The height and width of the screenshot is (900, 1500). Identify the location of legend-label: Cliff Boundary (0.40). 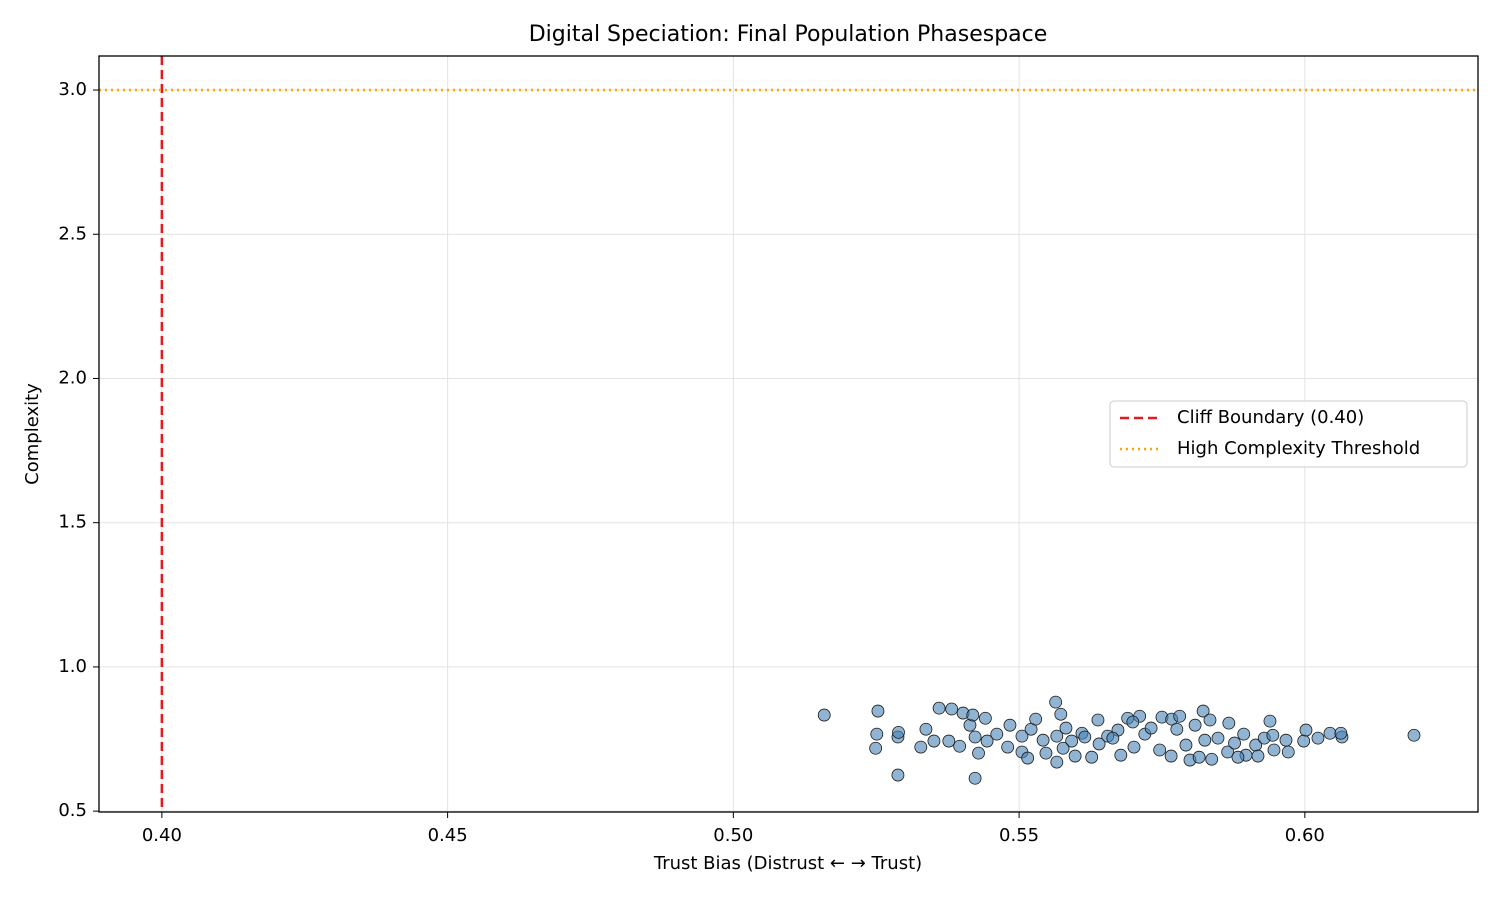
(1270, 417).